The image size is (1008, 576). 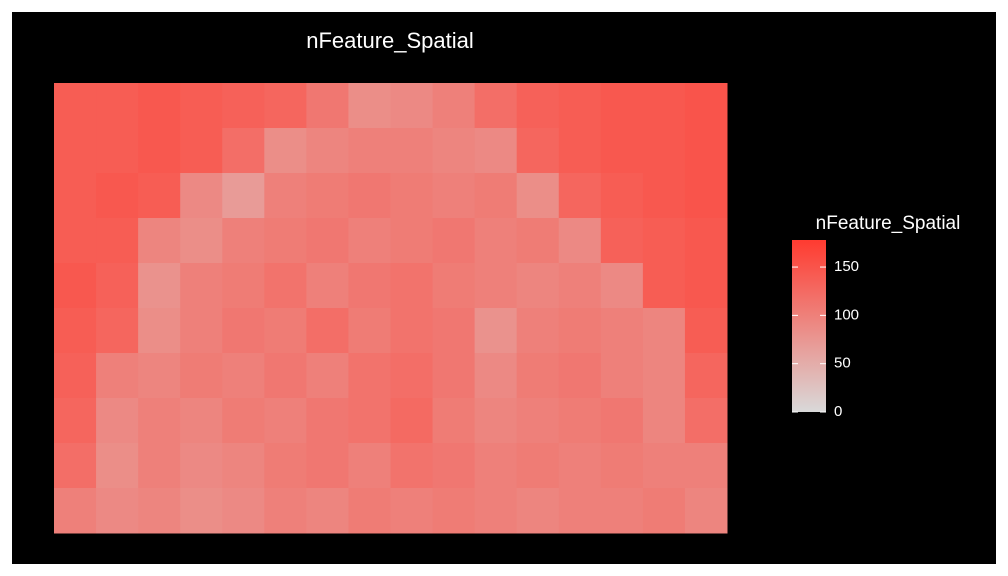 I want to click on chart-title: nFeature_Spatial, so click(x=390, y=40).